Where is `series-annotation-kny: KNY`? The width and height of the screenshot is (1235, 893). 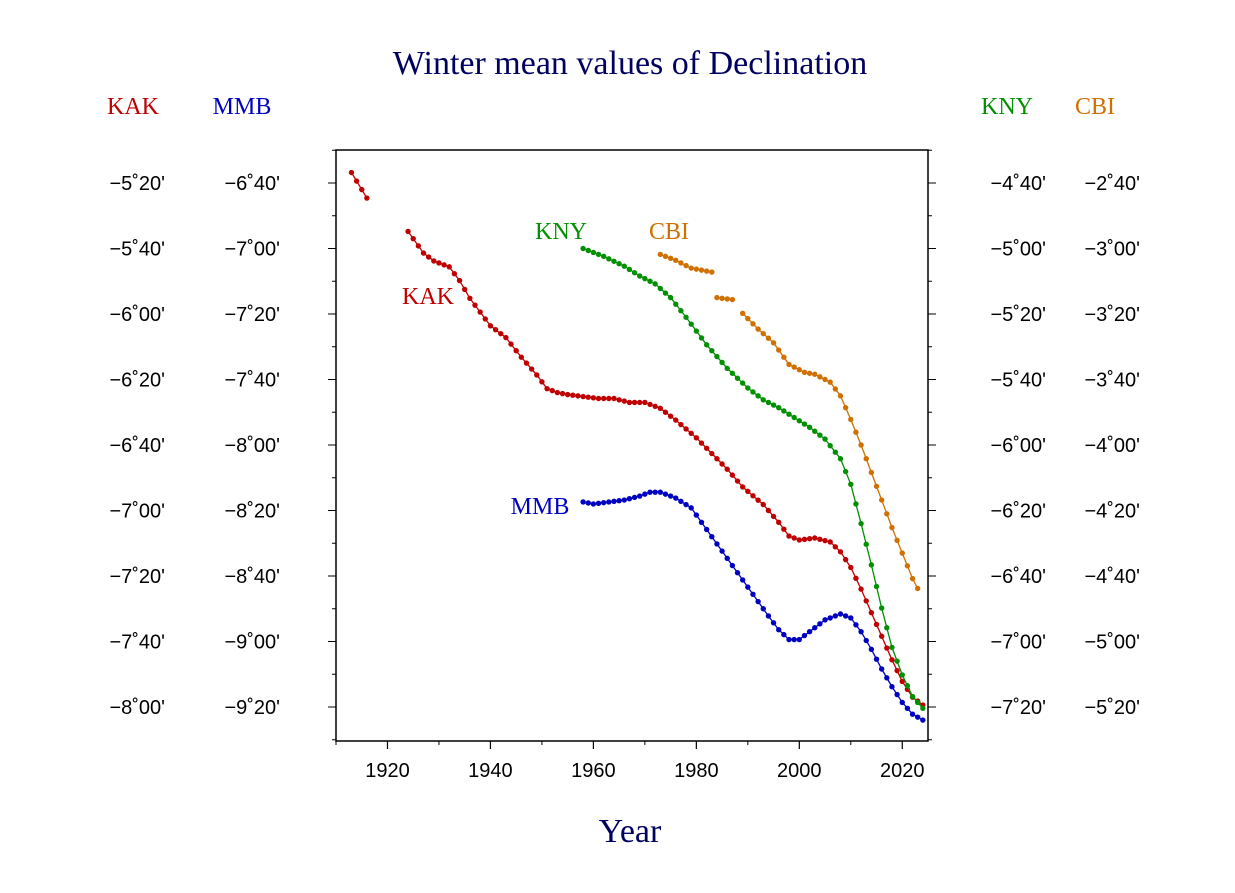 series-annotation-kny: KNY is located at coordinates (561, 232).